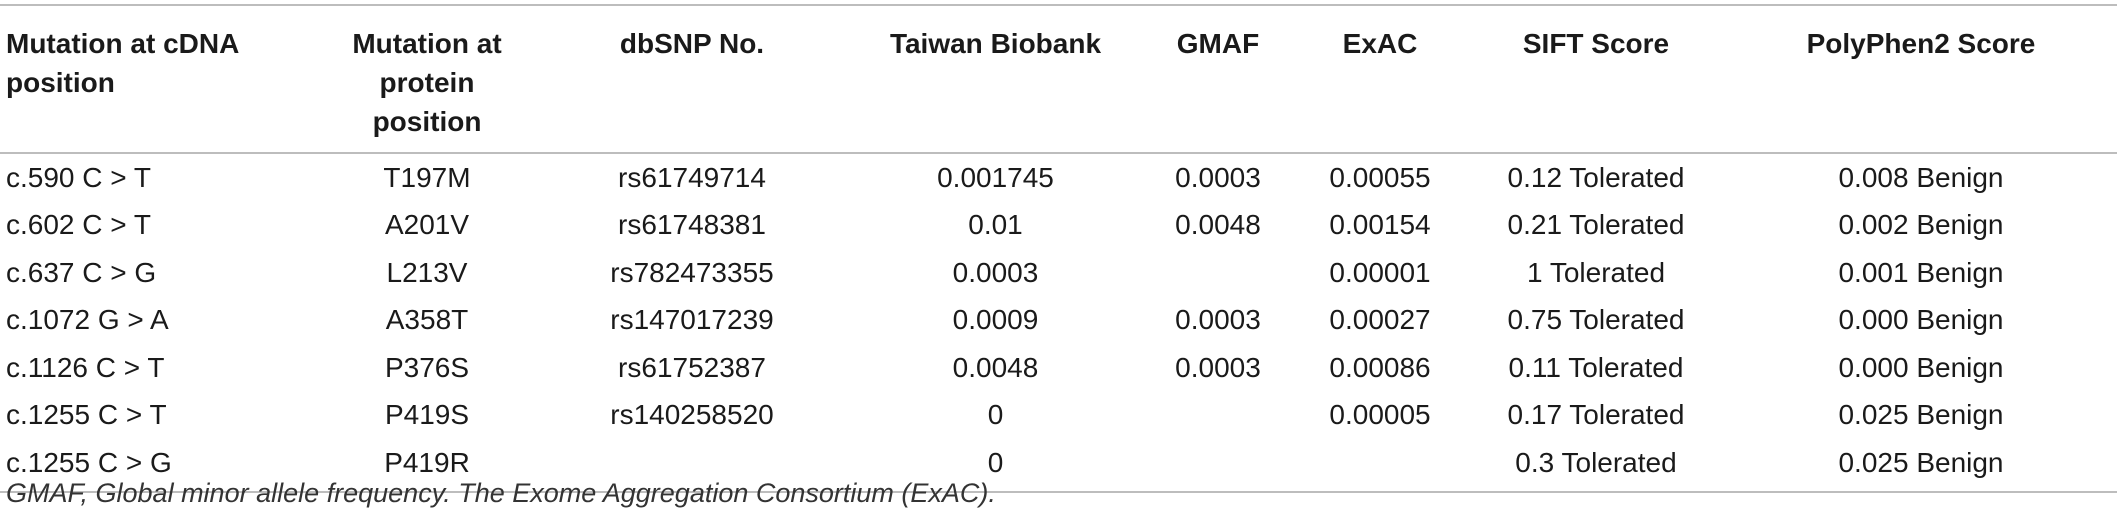 Image resolution: width=2117 pixels, height=520 pixels. Describe the element at coordinates (427, 225) in the screenshot. I see `cell-protein: A201V` at that location.